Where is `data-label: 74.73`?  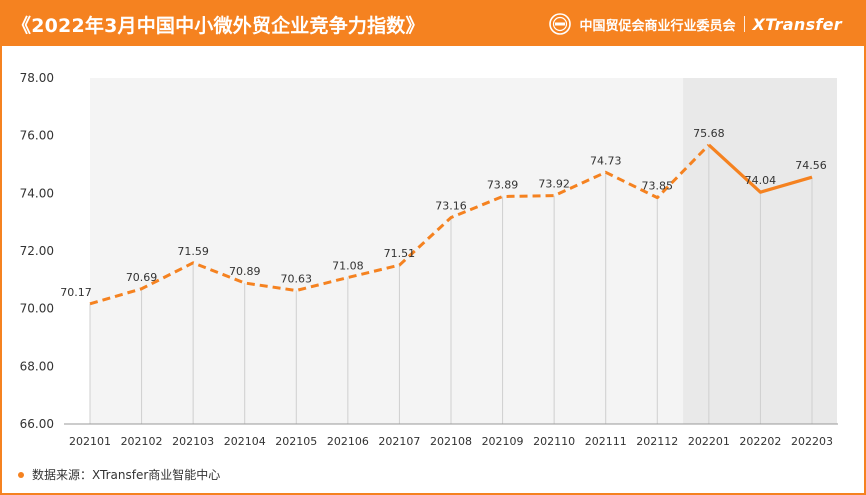
data-label: 74.73 is located at coordinates (606, 160).